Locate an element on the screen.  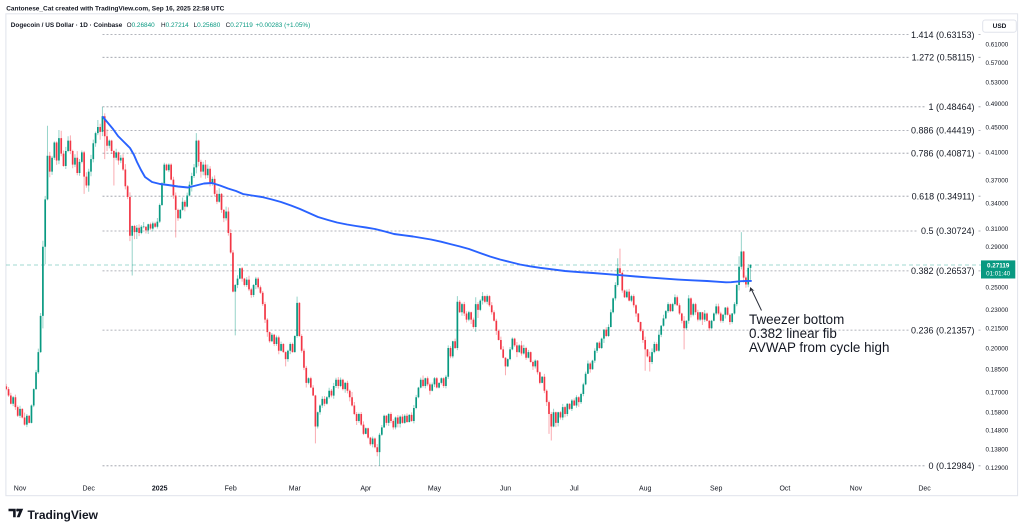
svg-text: 0.886 (0.44419) is located at coordinates (943, 131).